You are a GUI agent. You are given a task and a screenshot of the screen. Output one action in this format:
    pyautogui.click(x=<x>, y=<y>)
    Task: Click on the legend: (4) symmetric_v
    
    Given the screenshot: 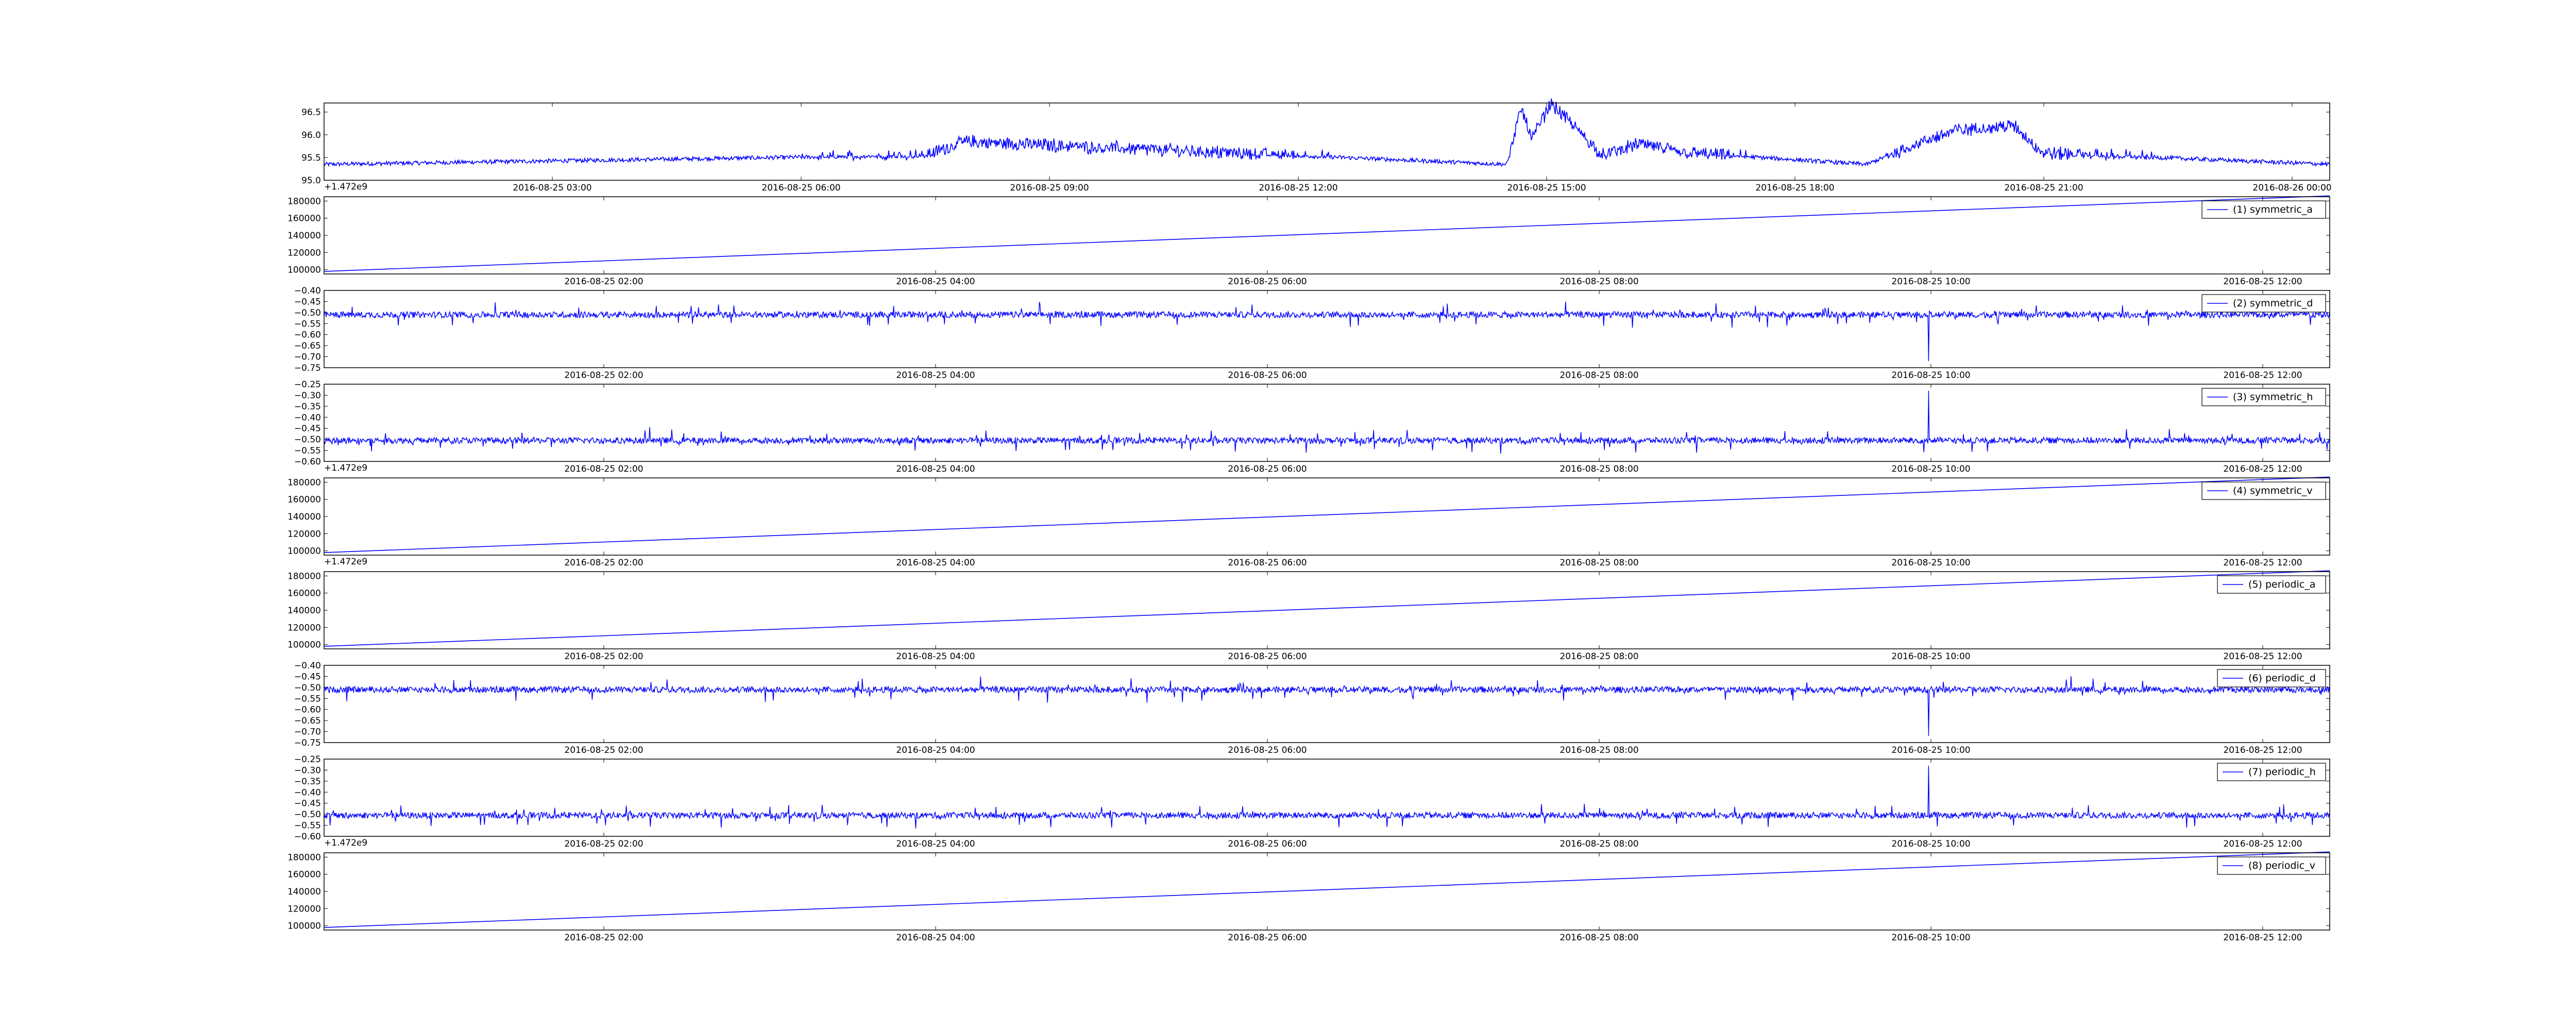 What is the action you would take?
    pyautogui.click(x=2263, y=490)
    